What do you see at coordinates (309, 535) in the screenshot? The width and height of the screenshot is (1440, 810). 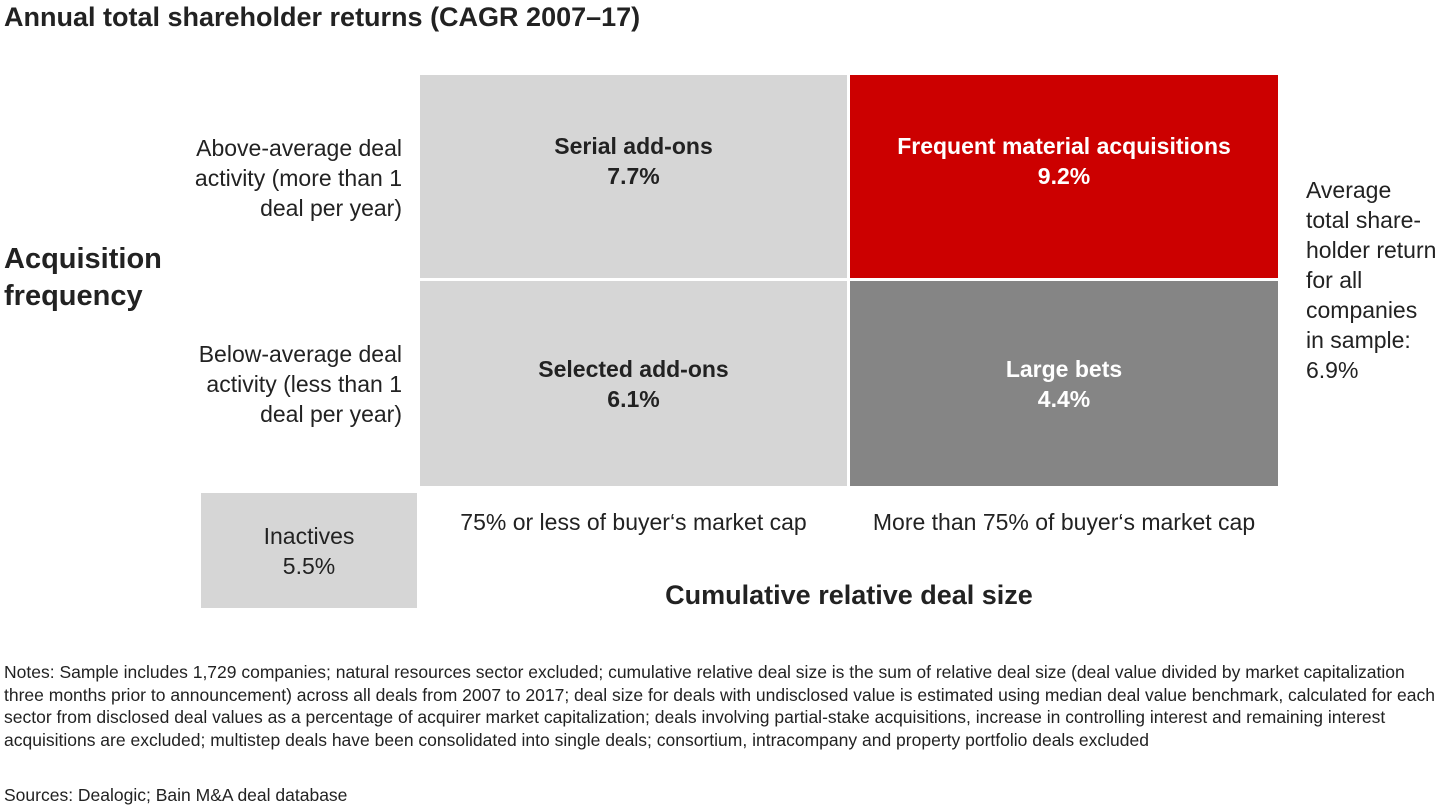 I see `inactives-label: Inactives` at bounding box center [309, 535].